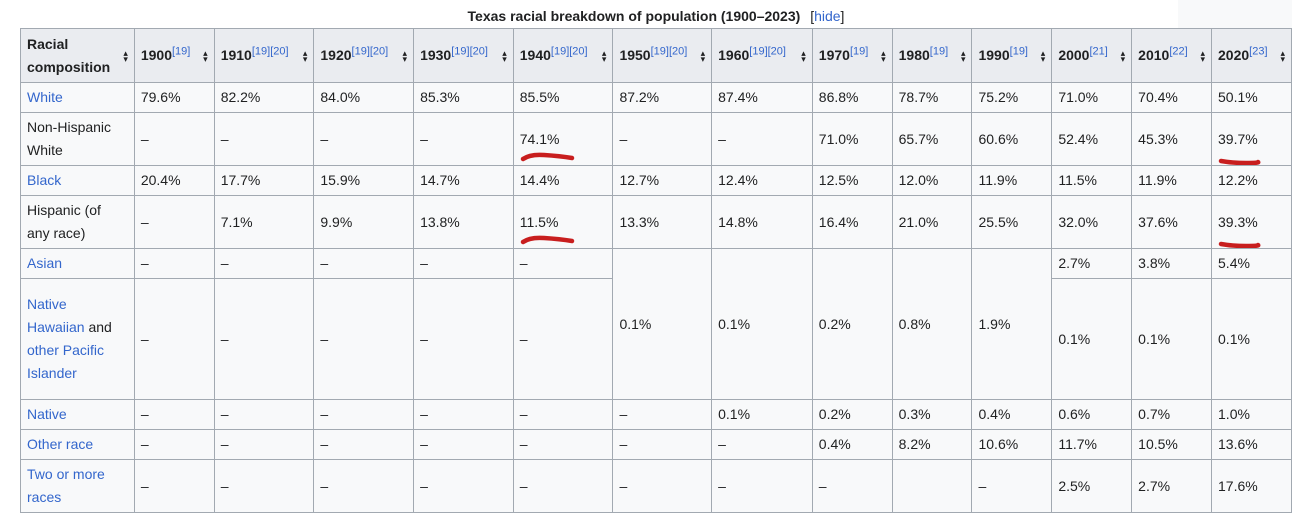 The height and width of the screenshot is (523, 1292). What do you see at coordinates (66, 485) in the screenshot?
I see `row-link-two: Two or more races` at bounding box center [66, 485].